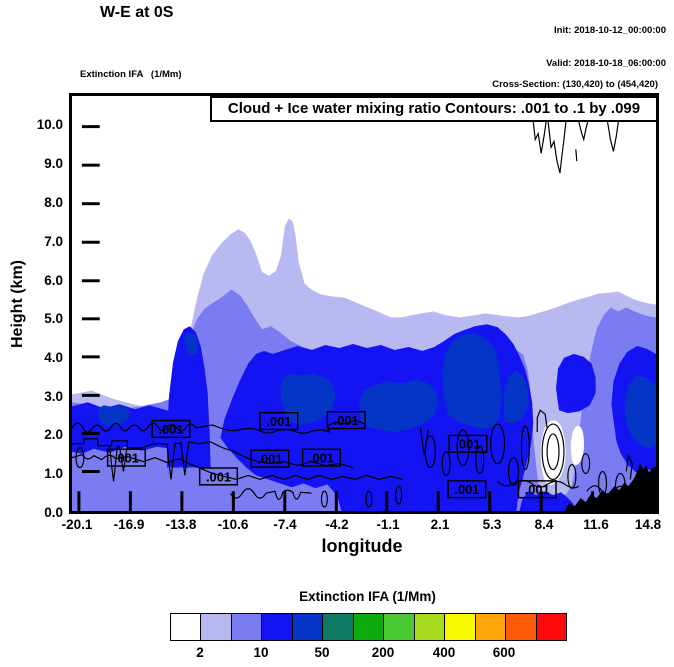 The image size is (674, 667). What do you see at coordinates (383, 652) in the screenshot?
I see `colorbar-tick-label: 200` at bounding box center [383, 652].